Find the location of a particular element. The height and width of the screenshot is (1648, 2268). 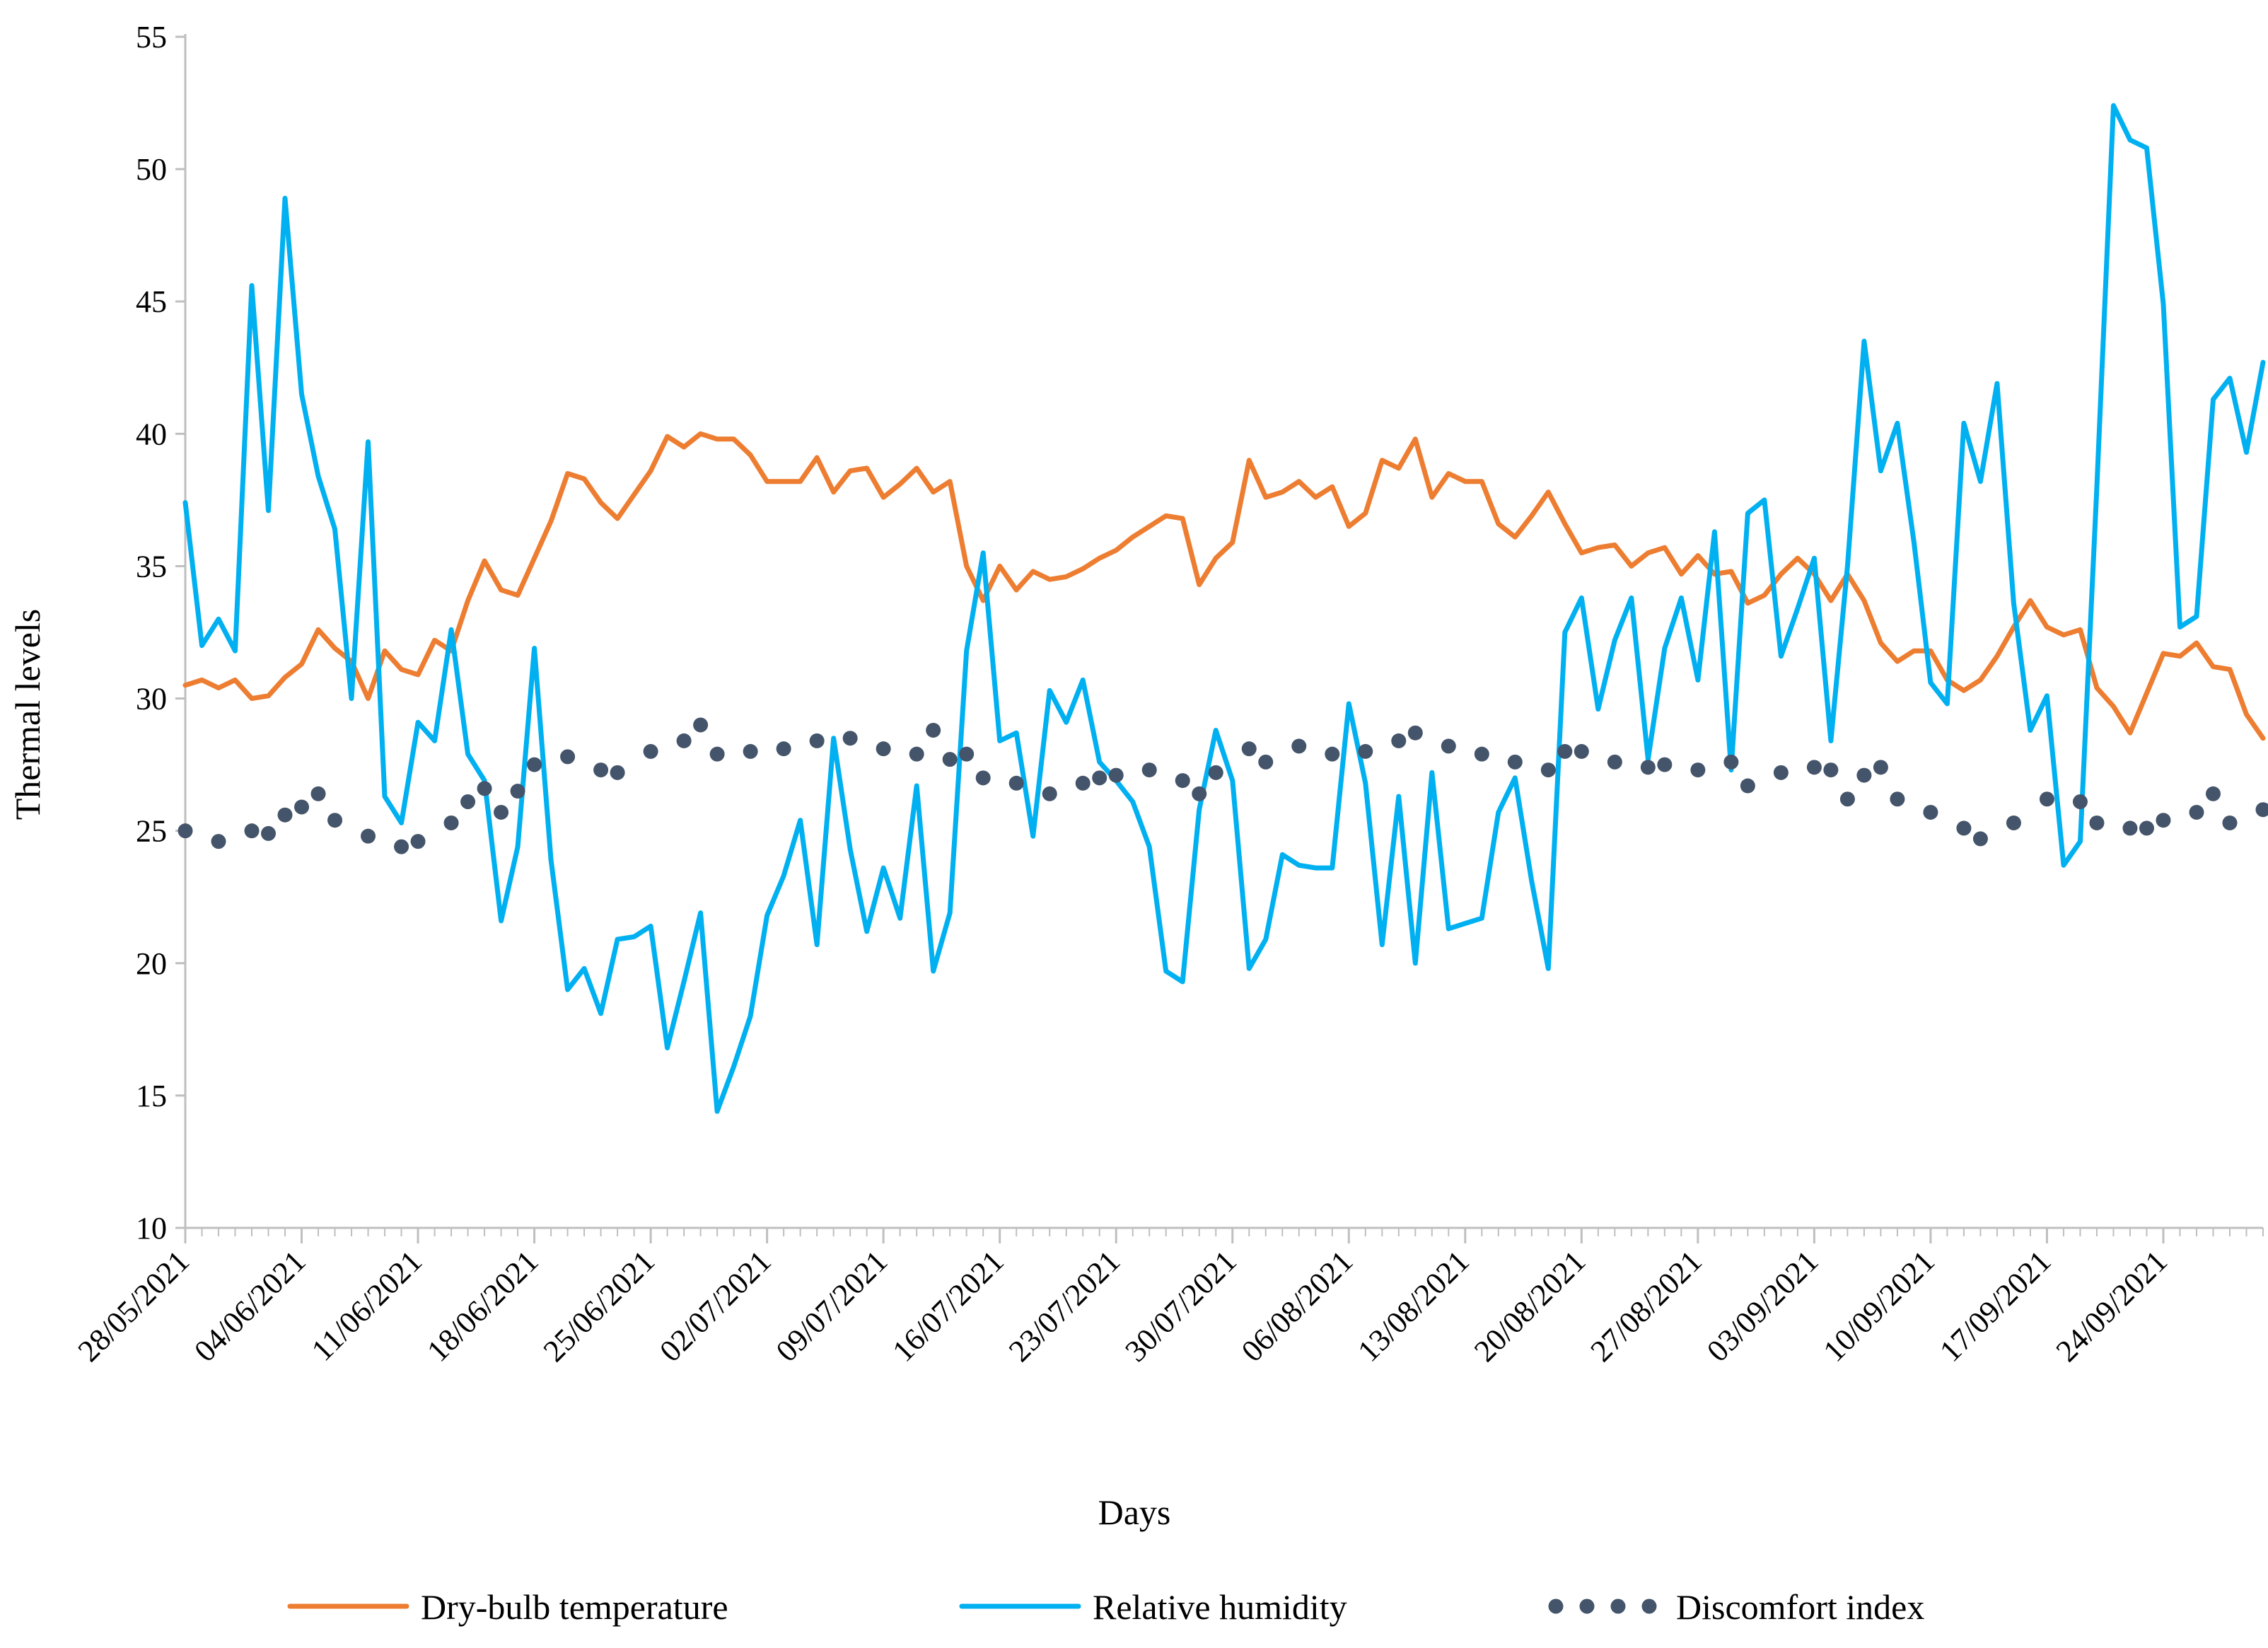

x-tick-label: 20/08/2021 is located at coordinates (1529, 1305).